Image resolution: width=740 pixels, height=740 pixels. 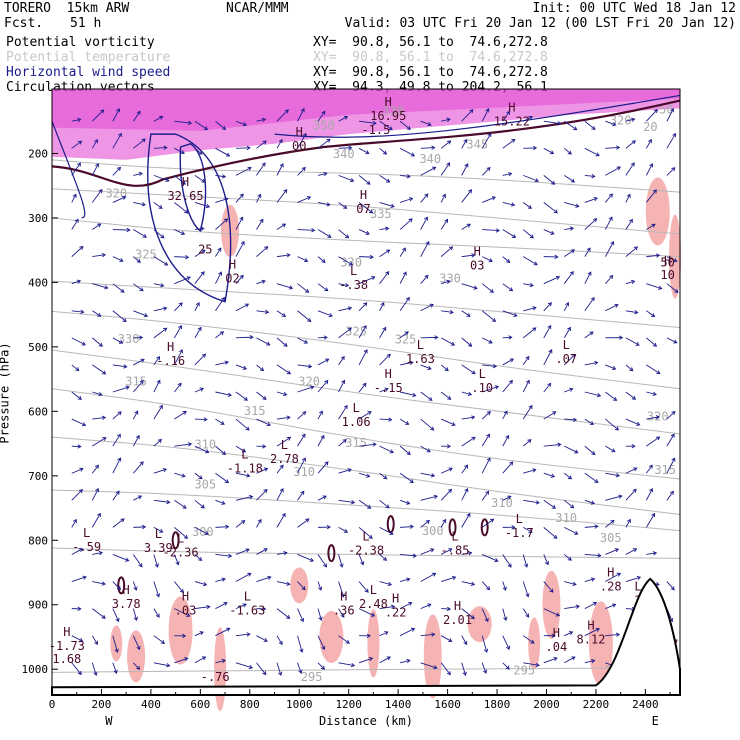 What do you see at coordinates (52, 704) in the screenshot?
I see `x-tick-label: 0` at bounding box center [52, 704].